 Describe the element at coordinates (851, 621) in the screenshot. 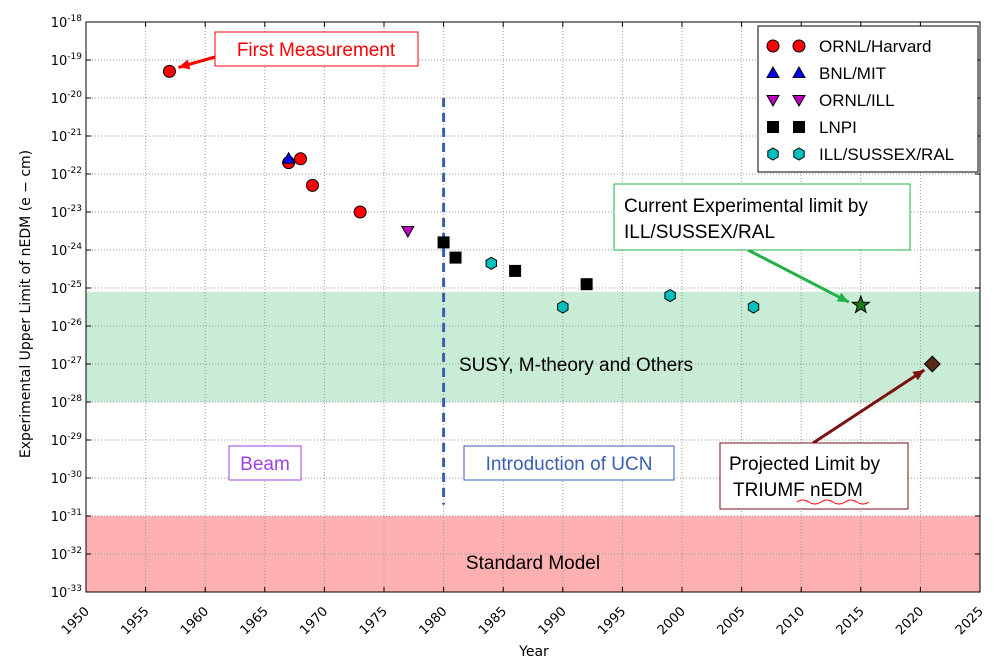

I see `x-tick-label-13: 2015` at that location.